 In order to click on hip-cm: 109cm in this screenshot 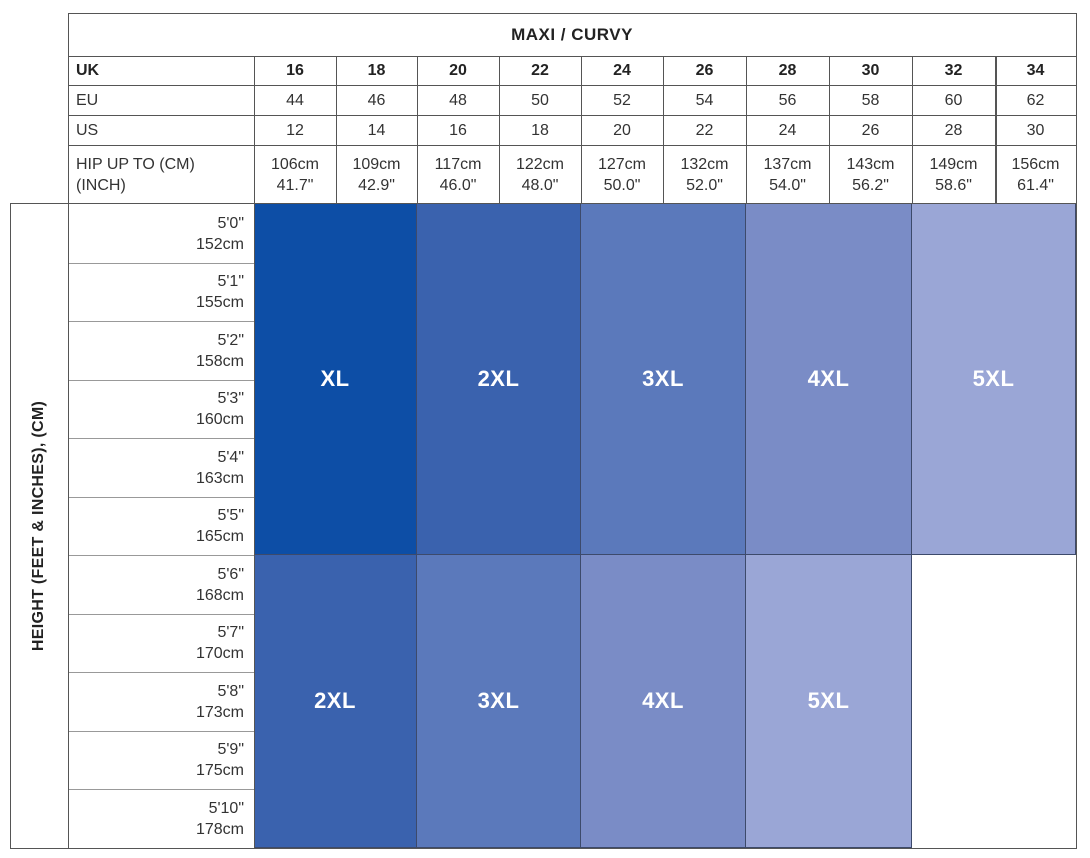, I will do `click(376, 164)`.